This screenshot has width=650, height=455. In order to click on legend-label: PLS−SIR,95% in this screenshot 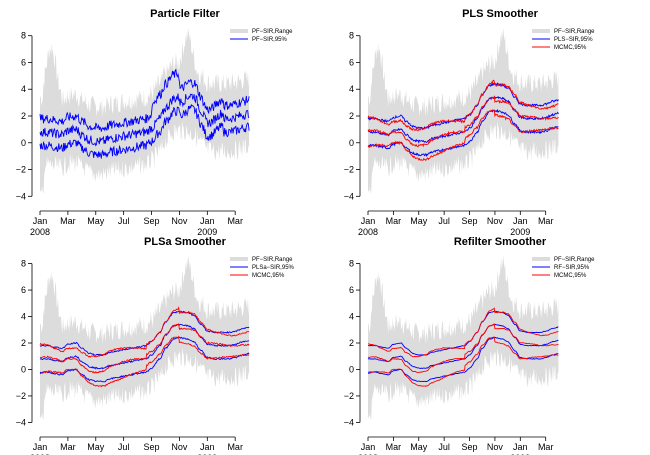, I will do `click(573, 40)`.